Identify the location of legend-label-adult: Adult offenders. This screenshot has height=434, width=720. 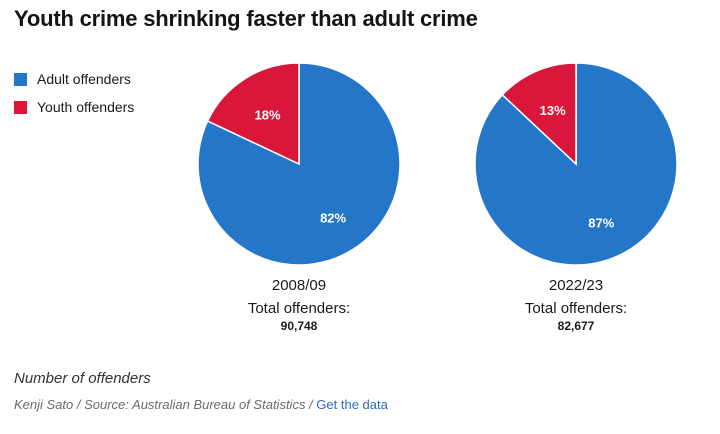
(84, 79).